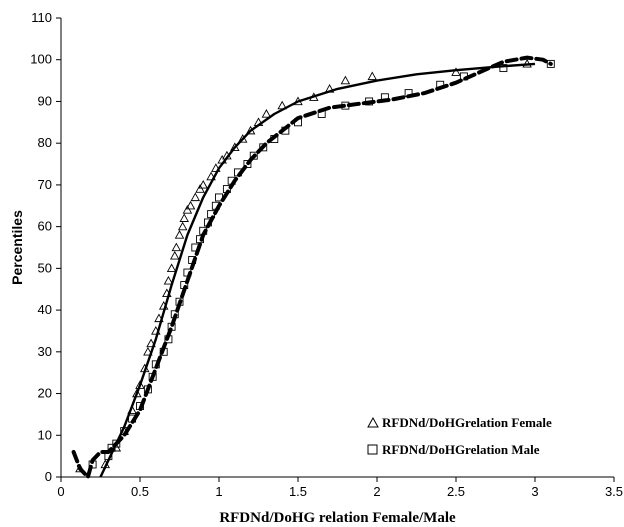 The height and width of the screenshot is (527, 624). Describe the element at coordinates (614, 491) in the screenshot. I see `x-tick-label: 3.5` at that location.